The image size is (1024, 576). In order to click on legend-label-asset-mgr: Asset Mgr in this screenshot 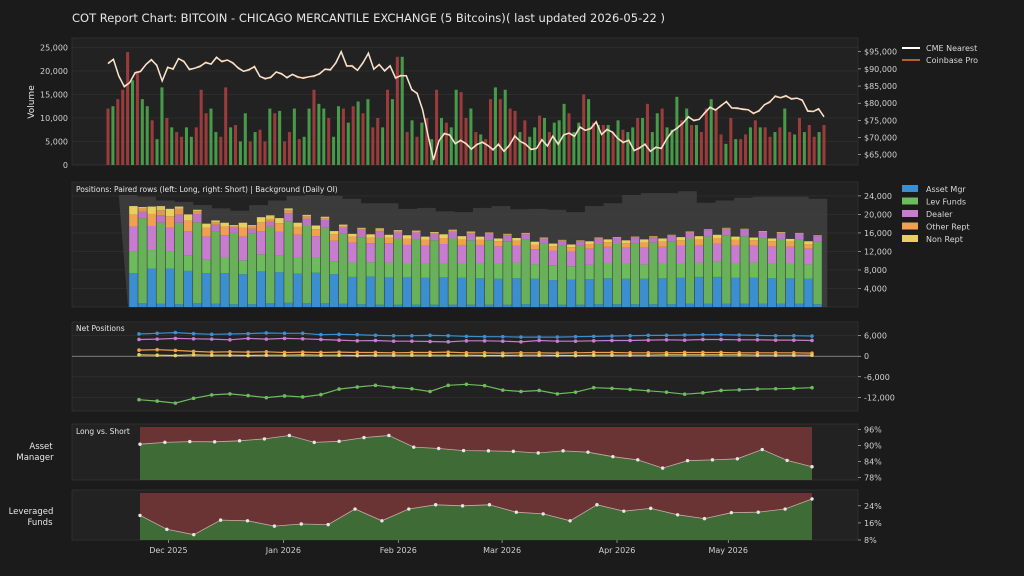, I will do `click(946, 189)`.